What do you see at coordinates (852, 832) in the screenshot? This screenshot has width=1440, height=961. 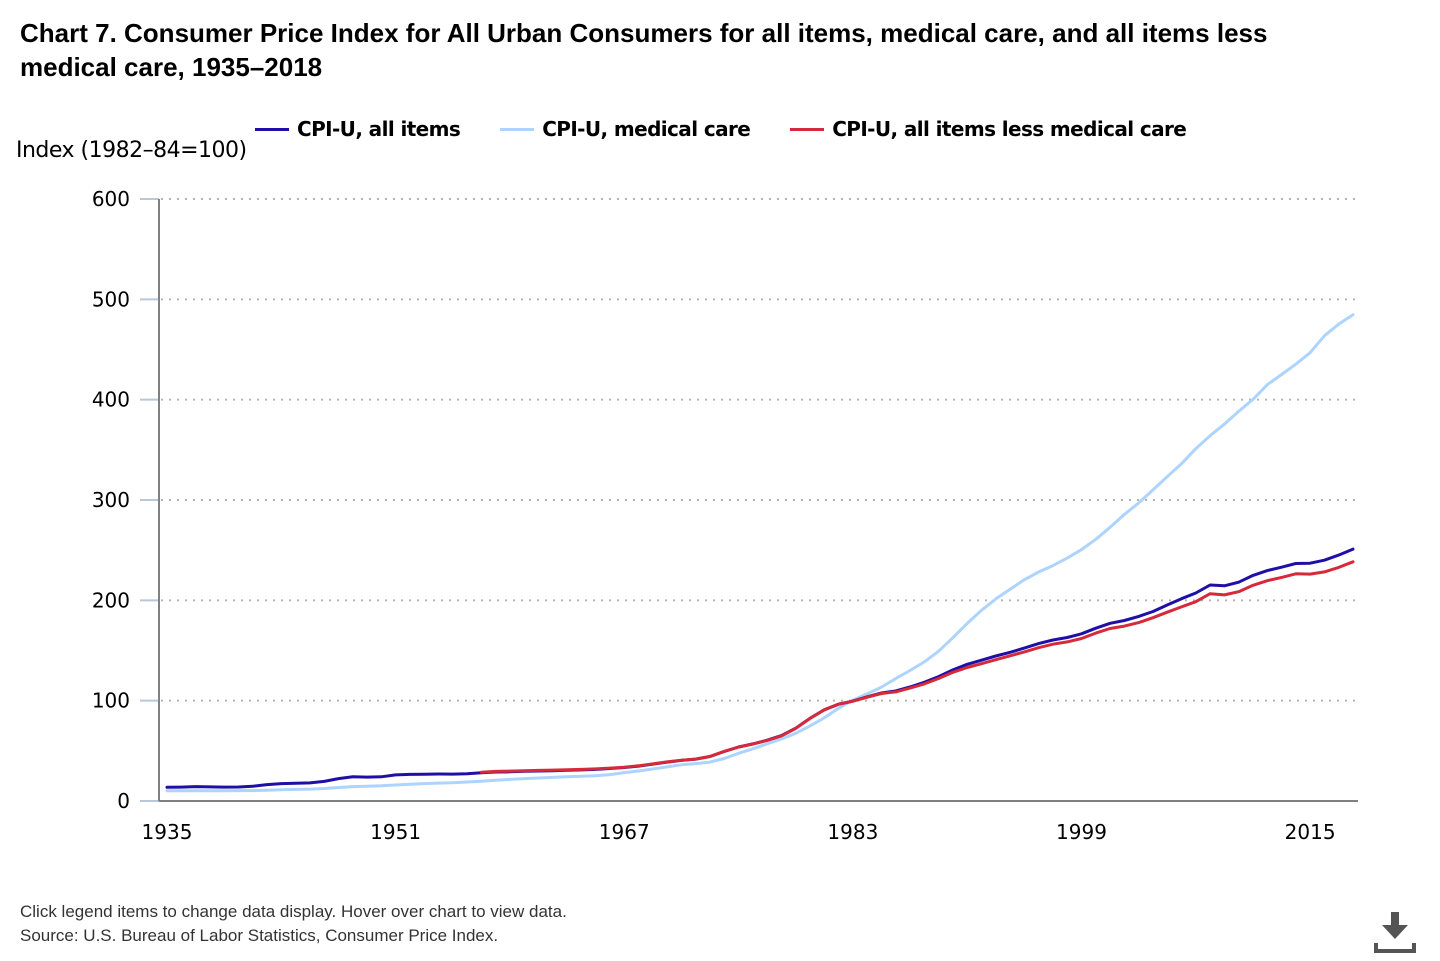 I see `x-tick-label: 1983` at bounding box center [852, 832].